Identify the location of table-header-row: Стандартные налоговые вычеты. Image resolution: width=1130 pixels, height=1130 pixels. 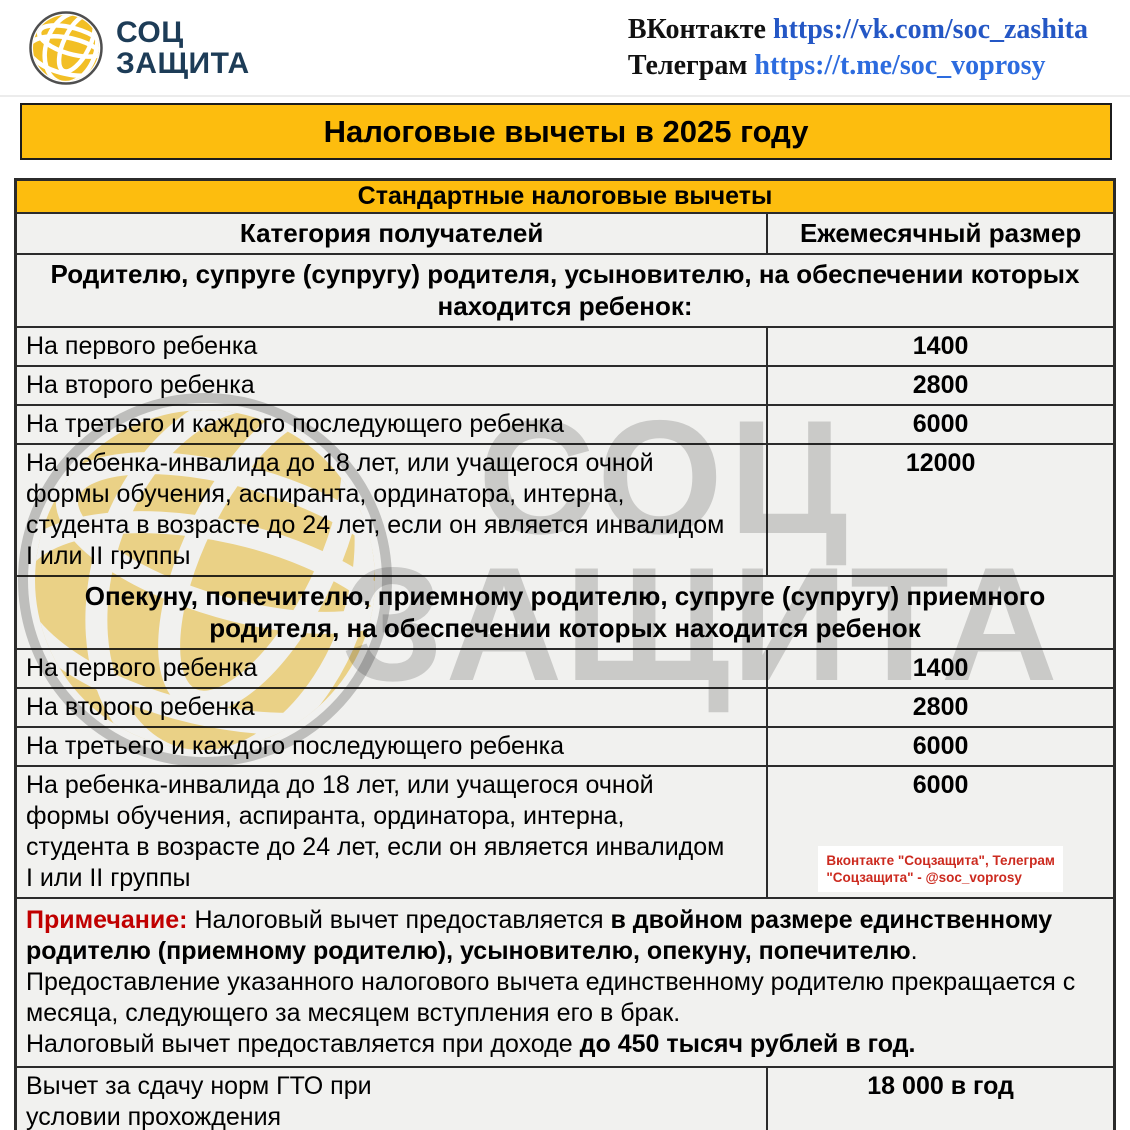
(565, 196).